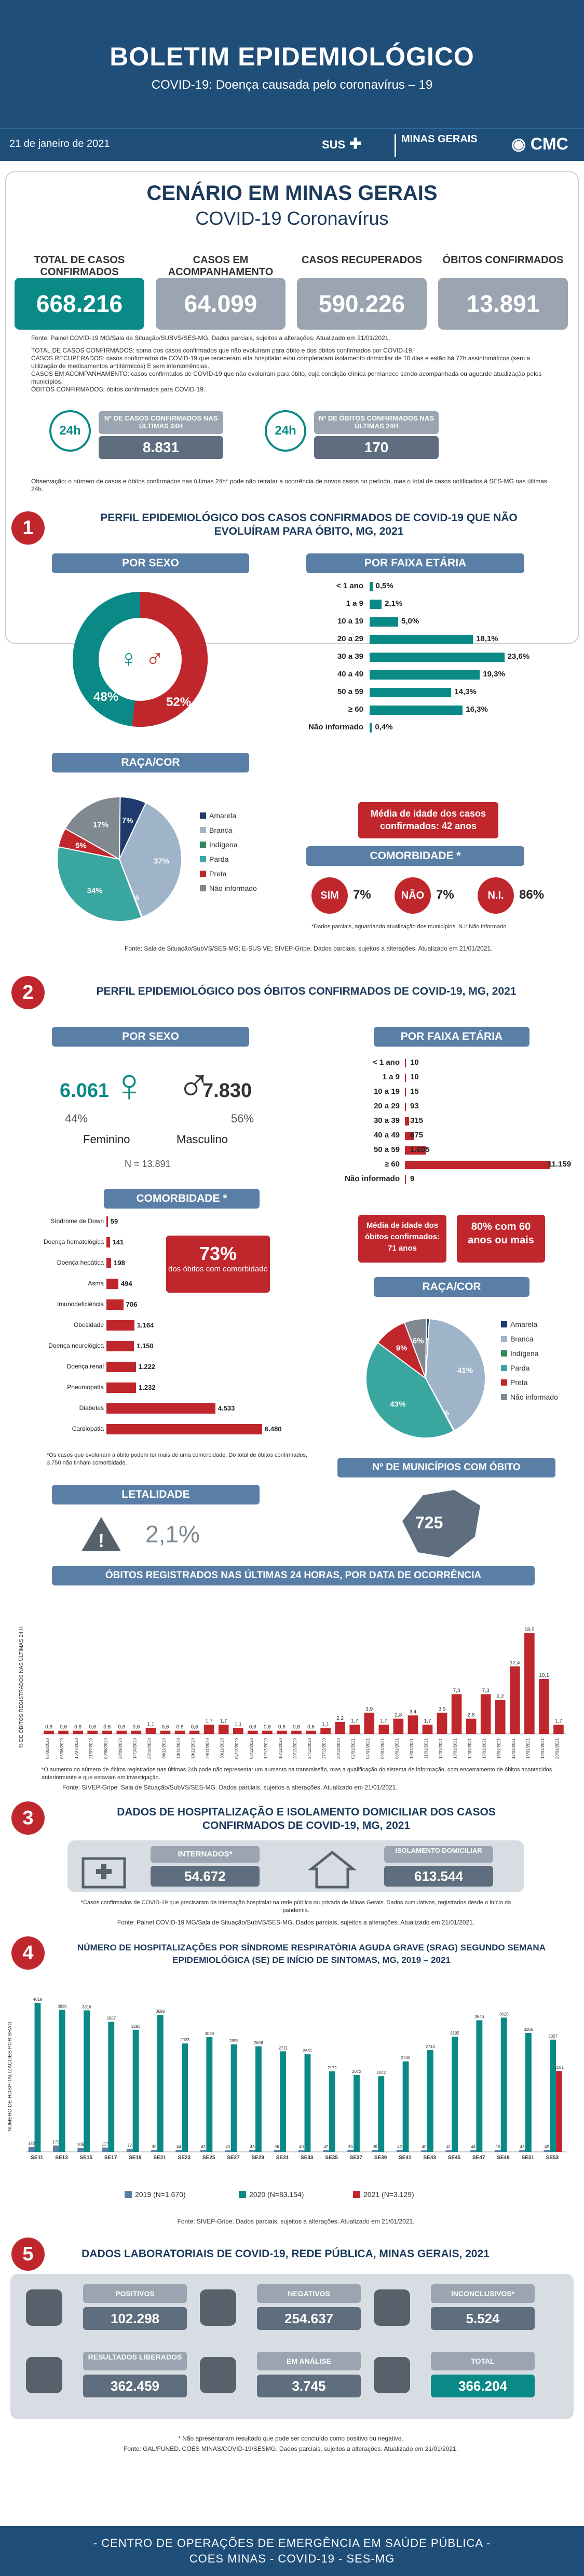 Image resolution: width=584 pixels, height=2576 pixels. Describe the element at coordinates (160, 2011) in the screenshot. I see `bar-label: 3695` at that location.